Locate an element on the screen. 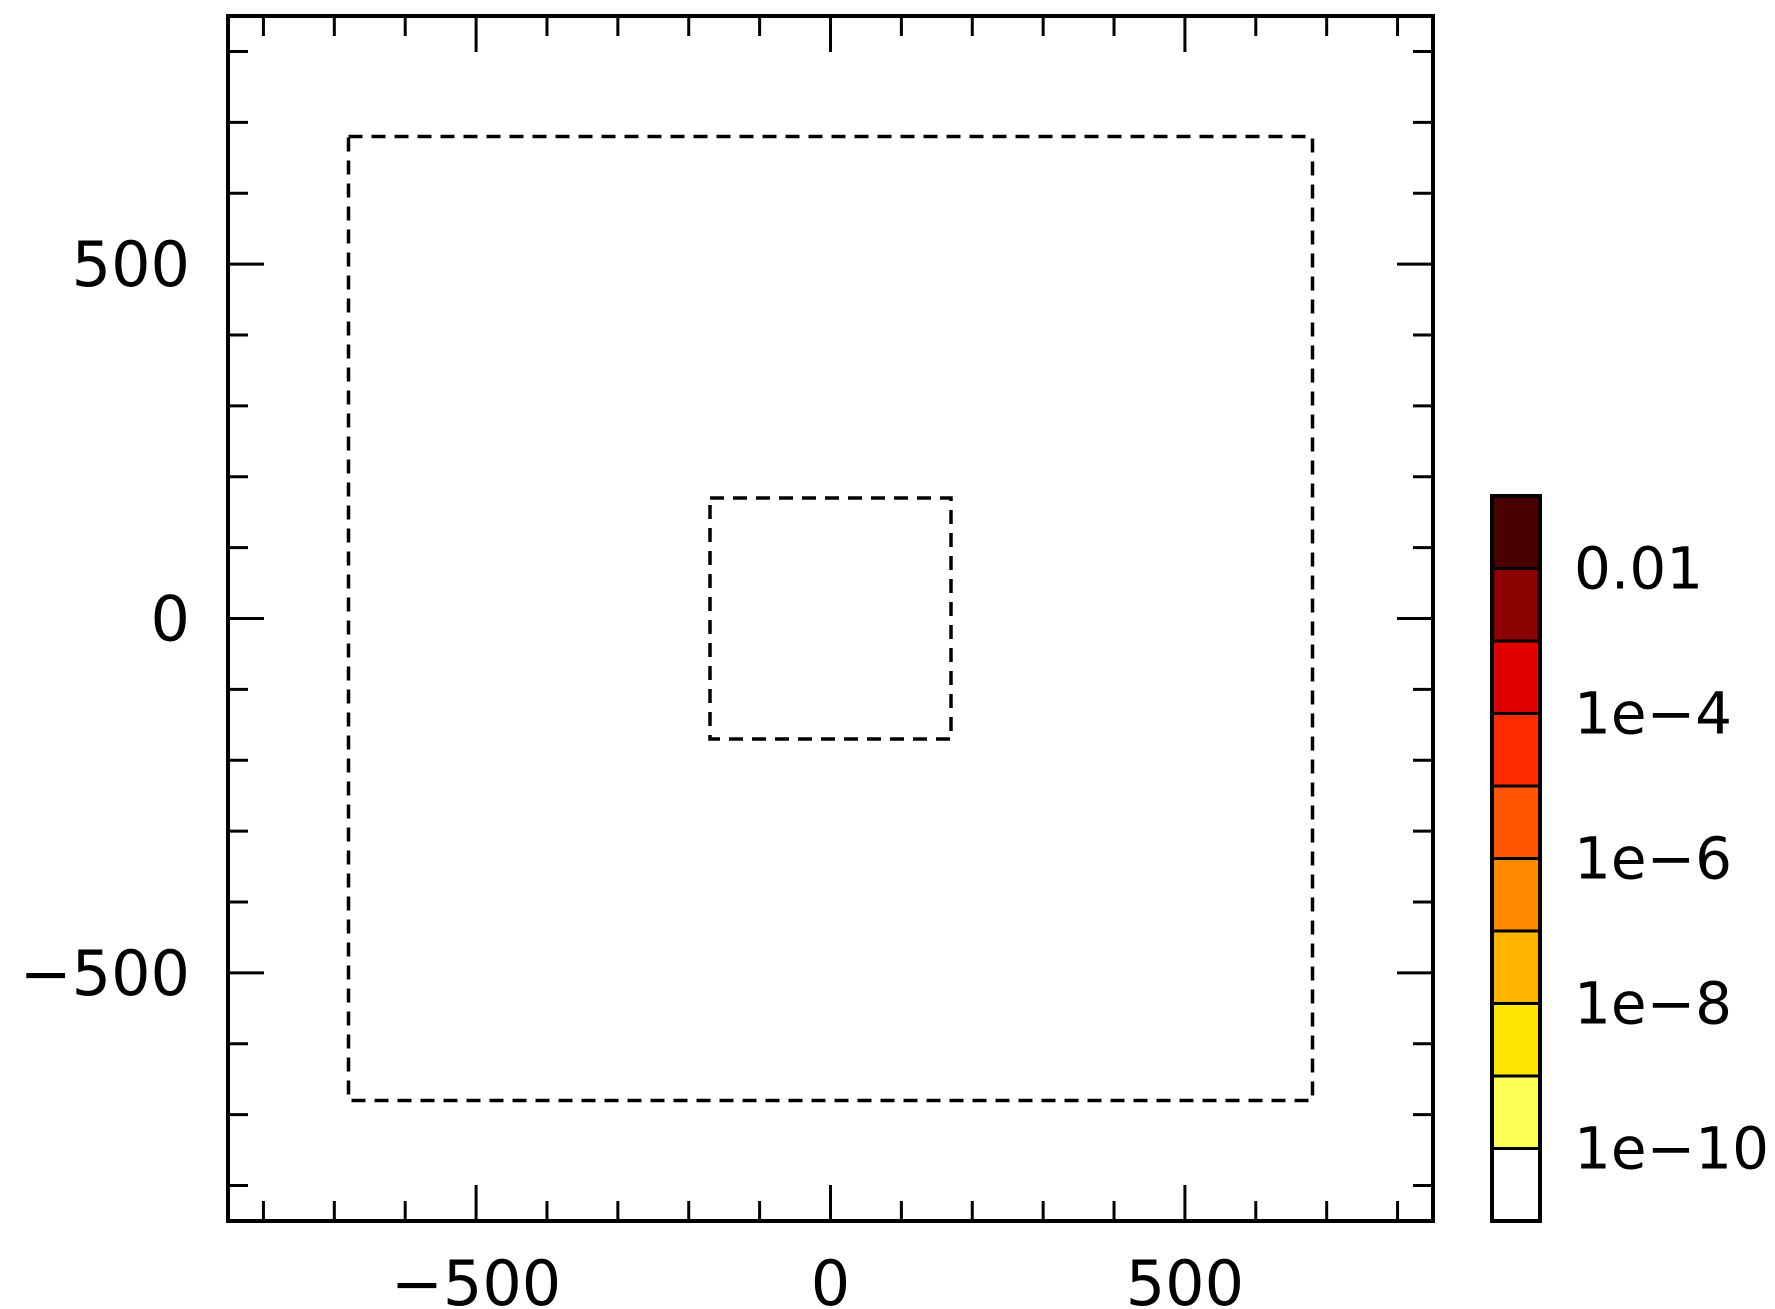 The height and width of the screenshot is (1309, 1775). x-tick-label: 0 is located at coordinates (830, 1278).